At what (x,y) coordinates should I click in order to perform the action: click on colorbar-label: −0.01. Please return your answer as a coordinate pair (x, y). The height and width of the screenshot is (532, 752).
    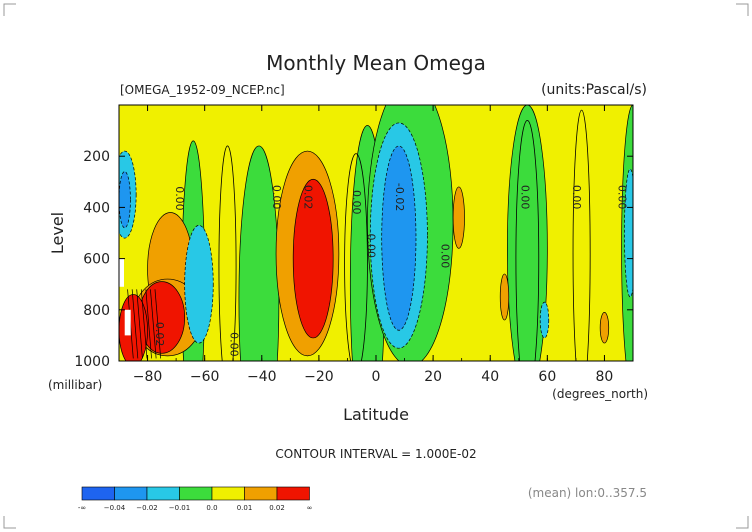
    Looking at the image, I should click on (179, 508).